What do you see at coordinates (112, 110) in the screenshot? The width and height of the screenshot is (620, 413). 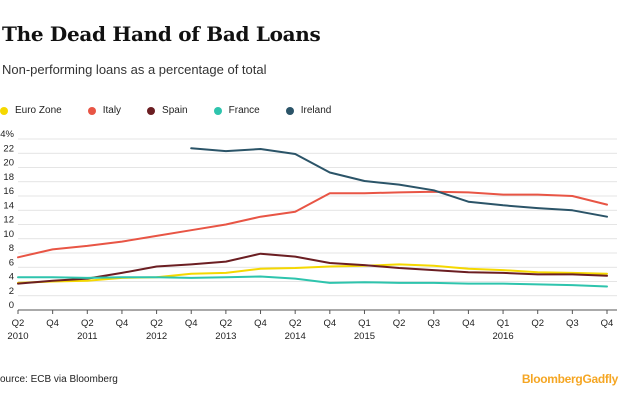 I see `legend-label: Italy` at bounding box center [112, 110].